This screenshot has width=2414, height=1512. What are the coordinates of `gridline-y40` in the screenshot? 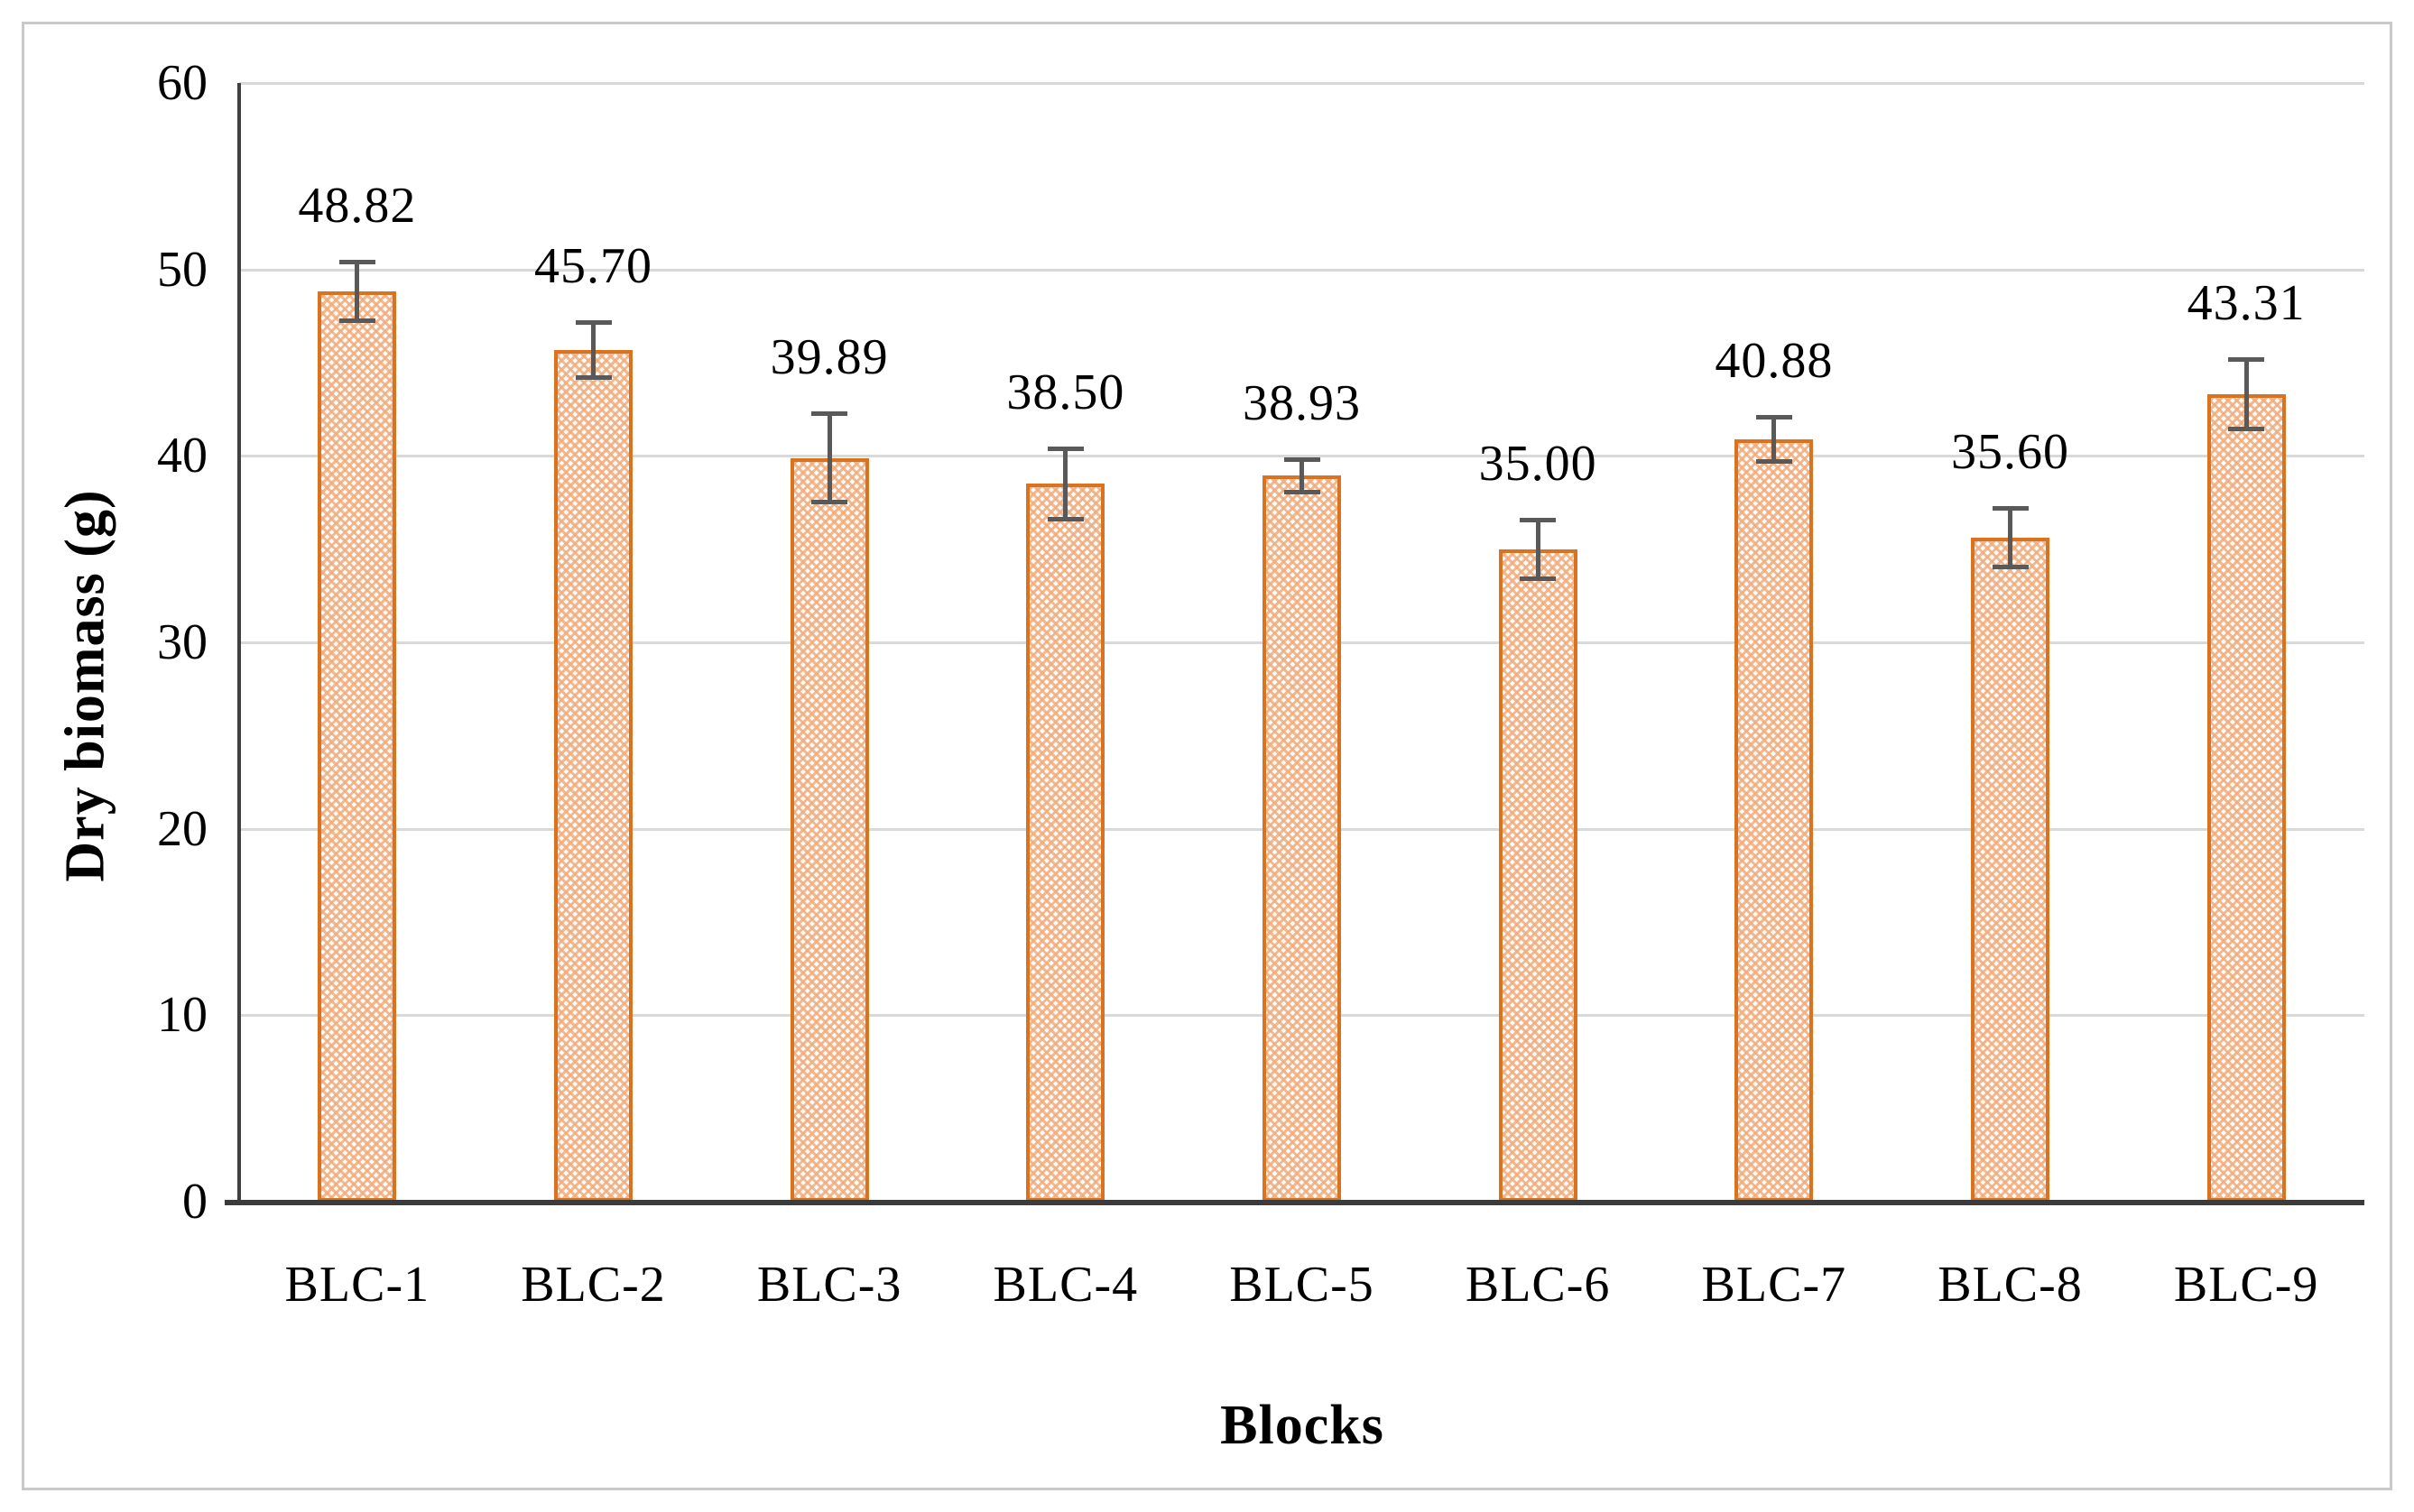 It's located at (1301, 456).